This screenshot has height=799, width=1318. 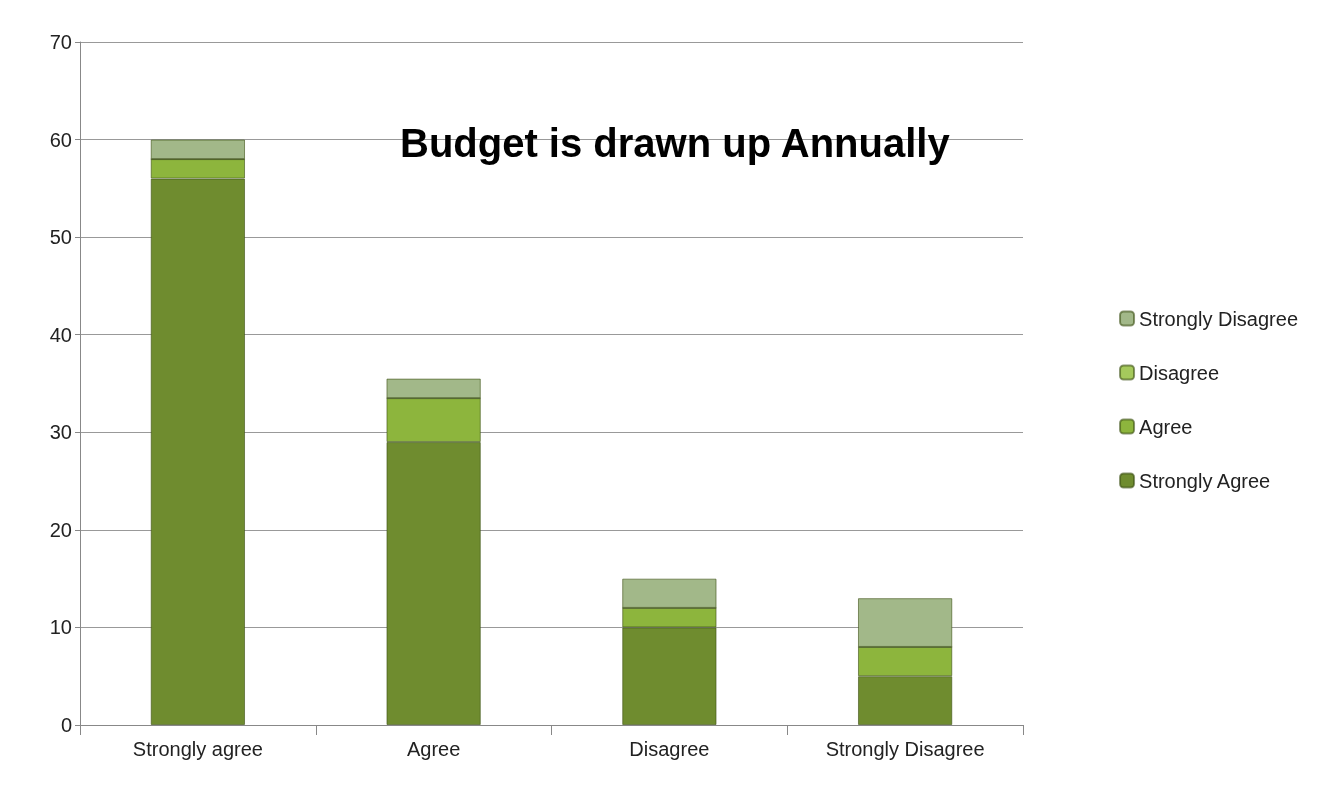 What do you see at coordinates (1166, 426) in the screenshot?
I see `legend-label: Agree` at bounding box center [1166, 426].